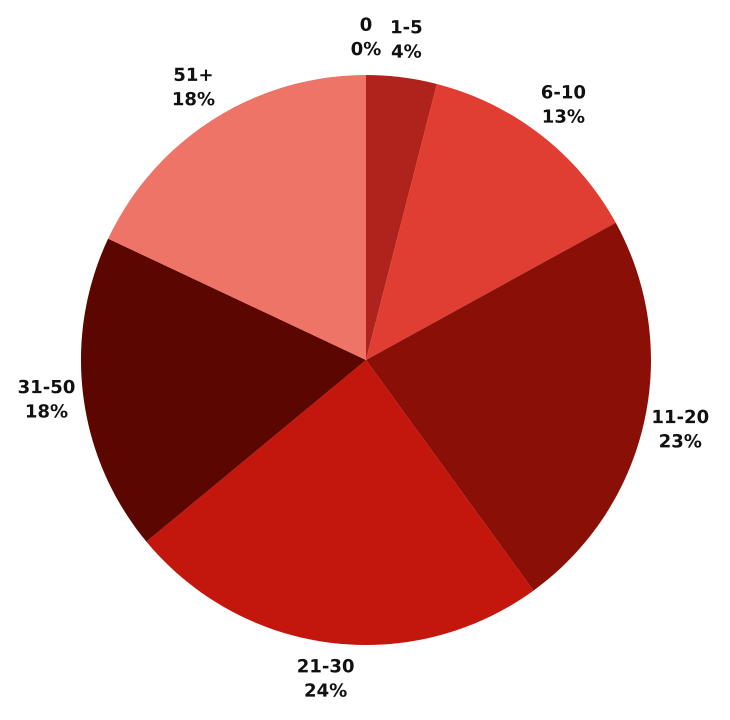  Describe the element at coordinates (326, 665) in the screenshot. I see `slice-label: 21-30` at that location.